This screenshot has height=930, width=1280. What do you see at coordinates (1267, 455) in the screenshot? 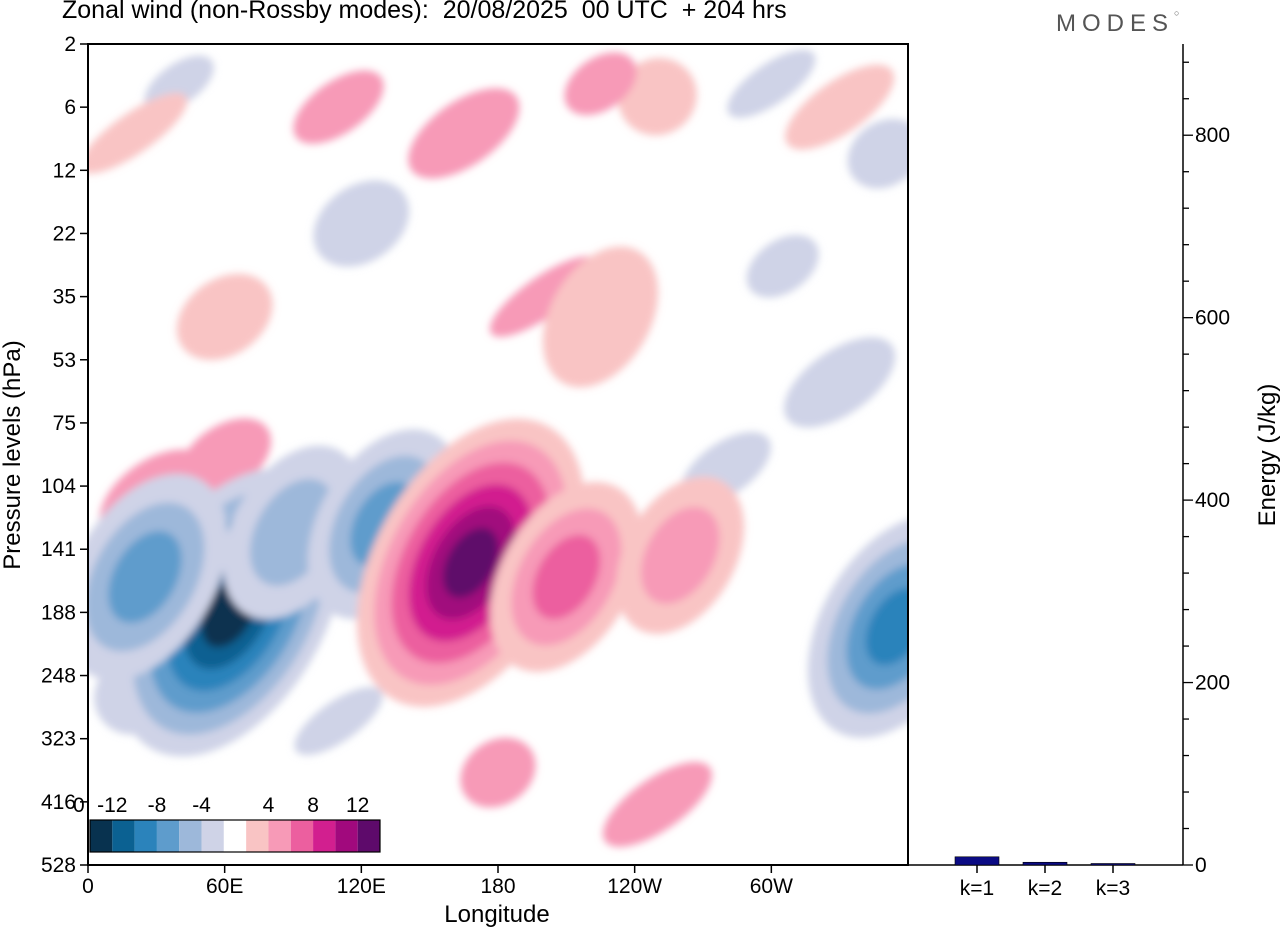
I see `energy-axis-title: Energy (J/kg)` at bounding box center [1267, 455].